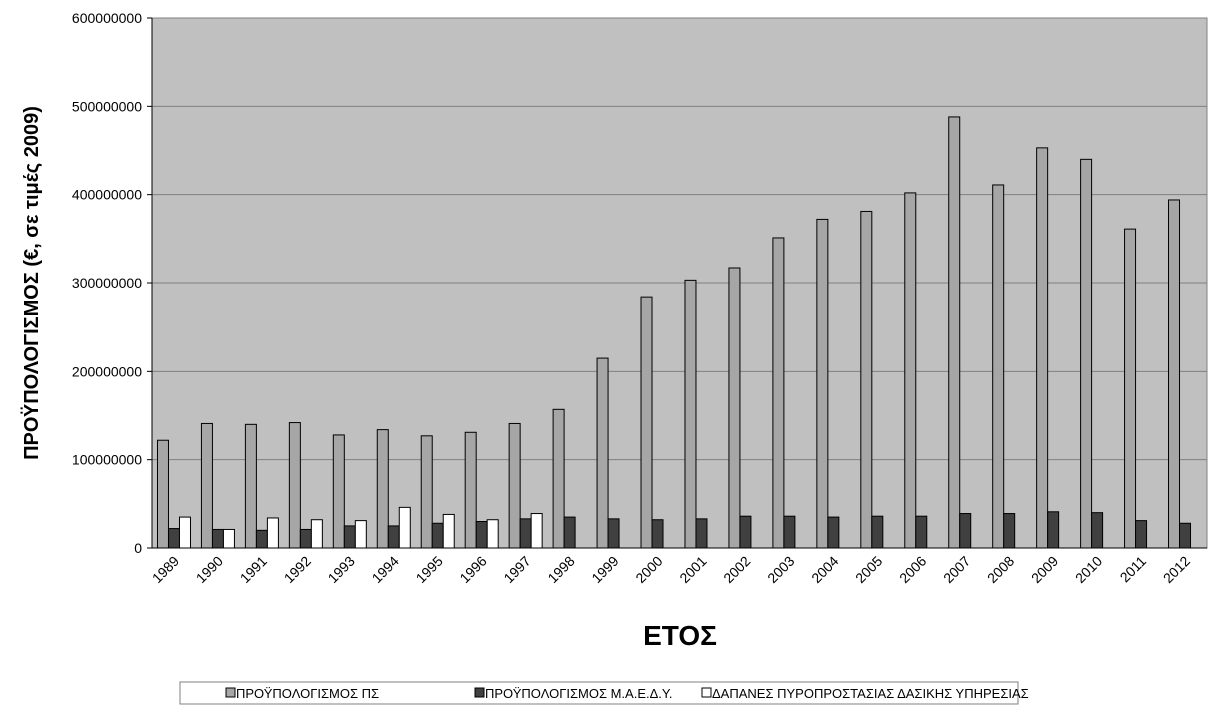  Describe the element at coordinates (780, 569) in the screenshot. I see `x-tick-label: 2003` at that location.